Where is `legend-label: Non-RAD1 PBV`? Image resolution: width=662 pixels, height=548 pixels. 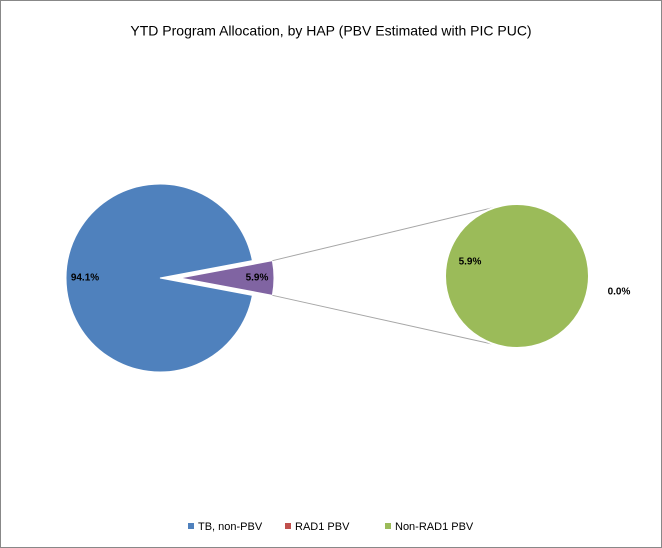 legend-label: Non-RAD1 PBV is located at coordinates (434, 527).